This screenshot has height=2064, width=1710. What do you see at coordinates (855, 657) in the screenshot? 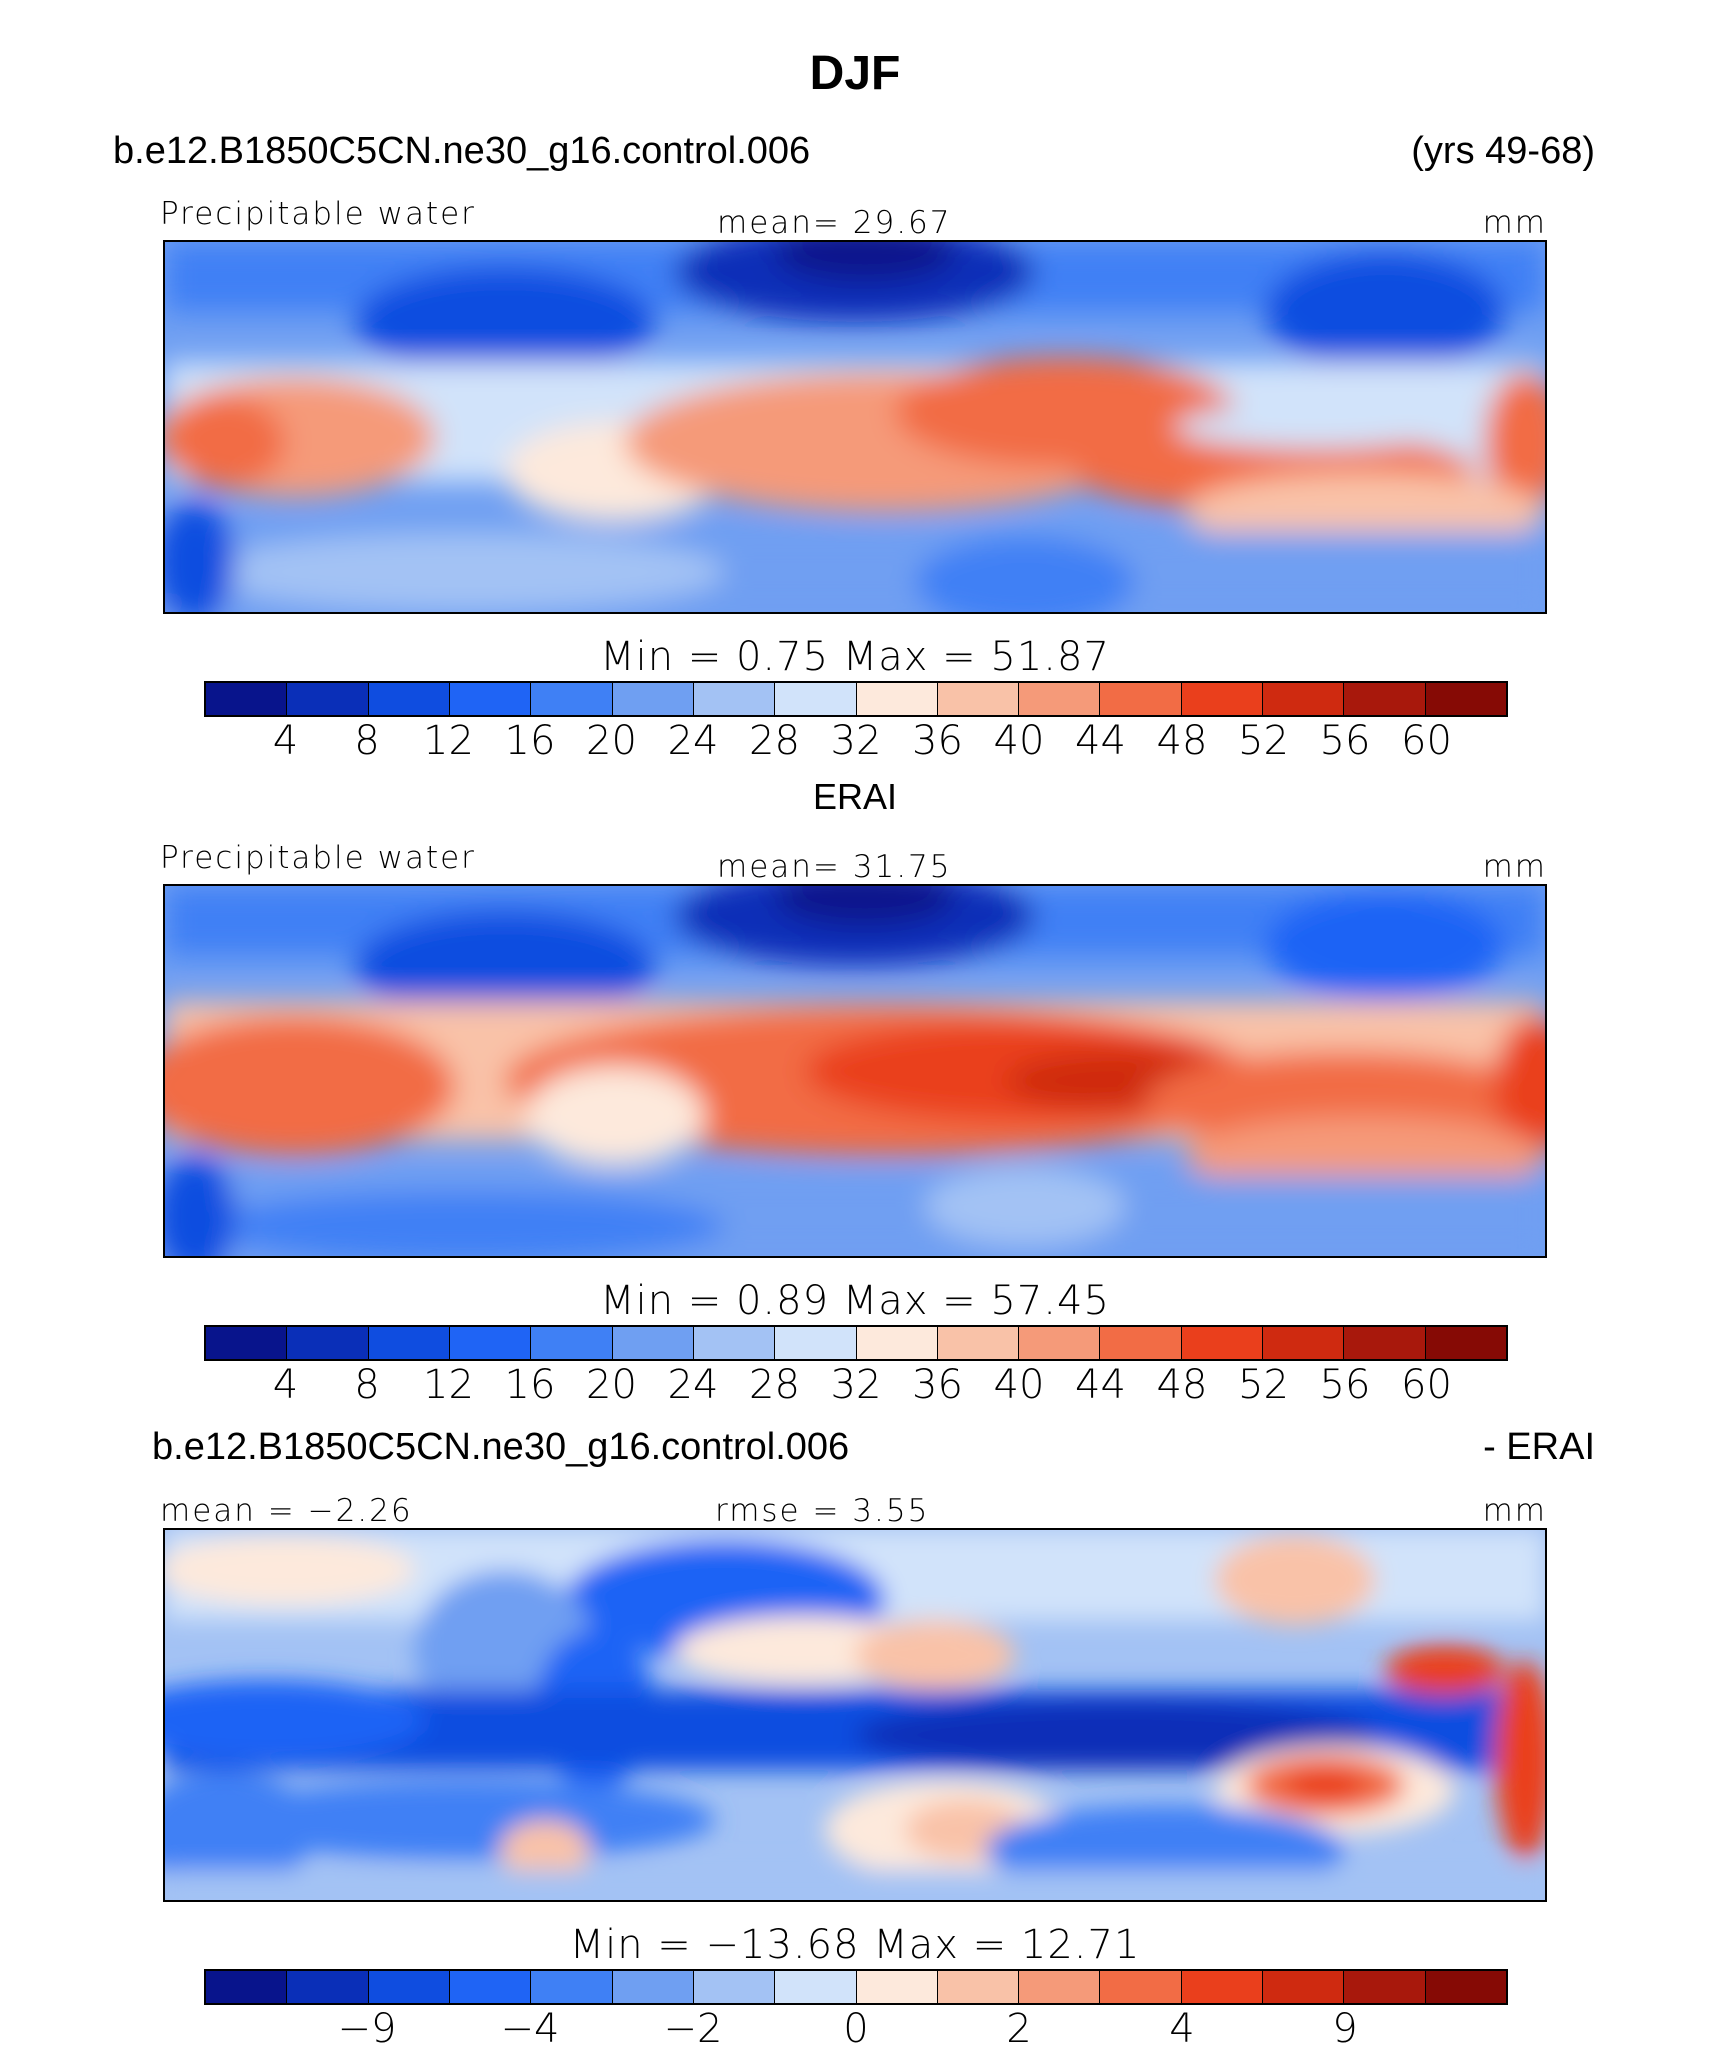
I see `panel1-minmax: Min = 0.75 Max = 51.87` at bounding box center [855, 657].